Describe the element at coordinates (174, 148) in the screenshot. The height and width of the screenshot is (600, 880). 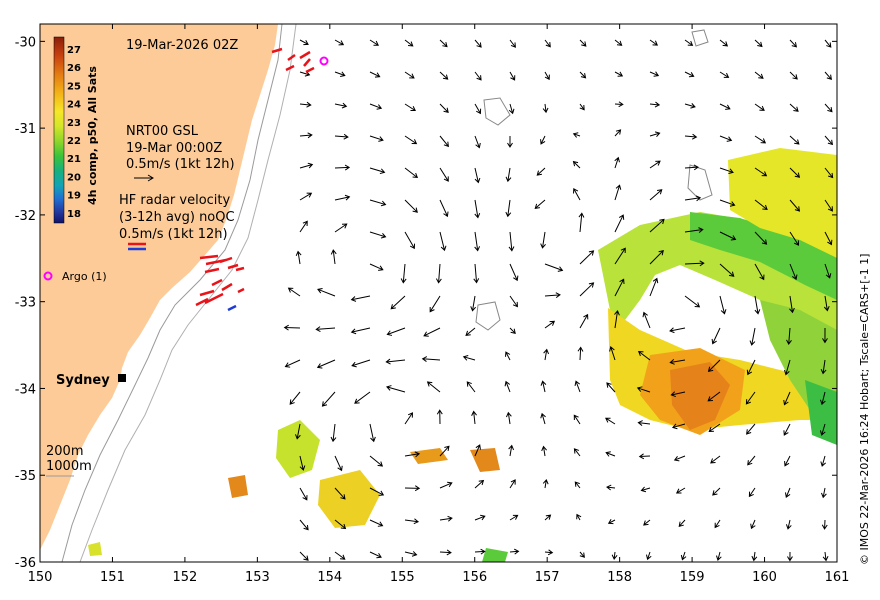
I see `gsl-legend-line2: 19-Mar 00:00Z` at that location.